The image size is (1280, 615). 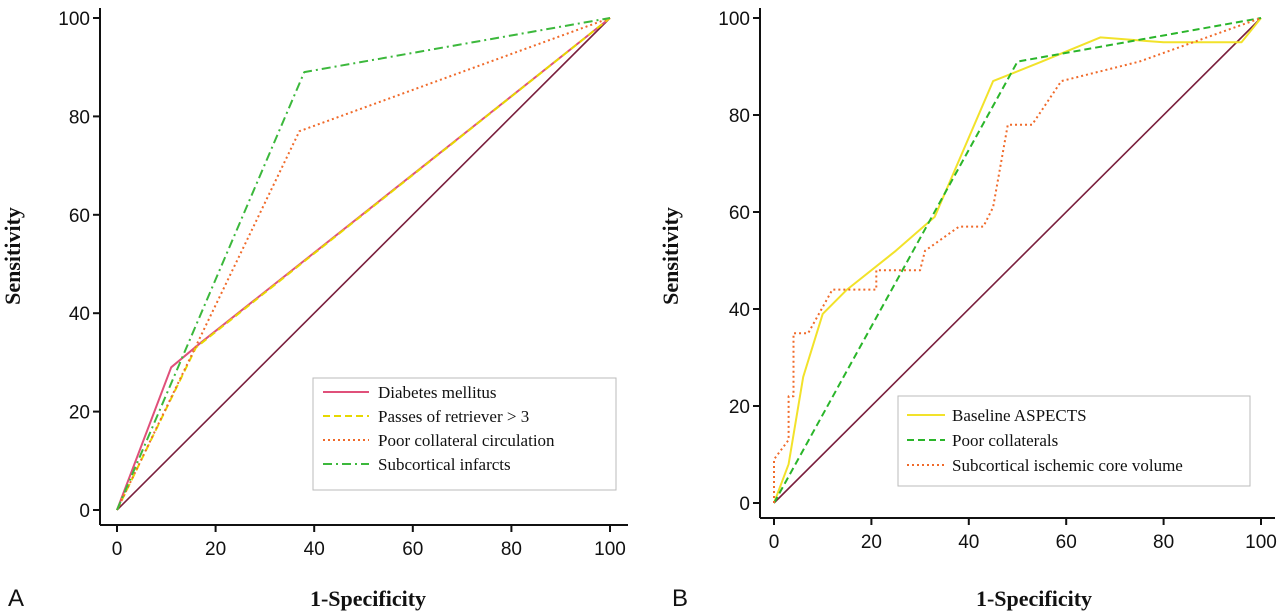 I want to click on legend-label: Subcortical ischemic core volume, so click(x=1067, y=465).